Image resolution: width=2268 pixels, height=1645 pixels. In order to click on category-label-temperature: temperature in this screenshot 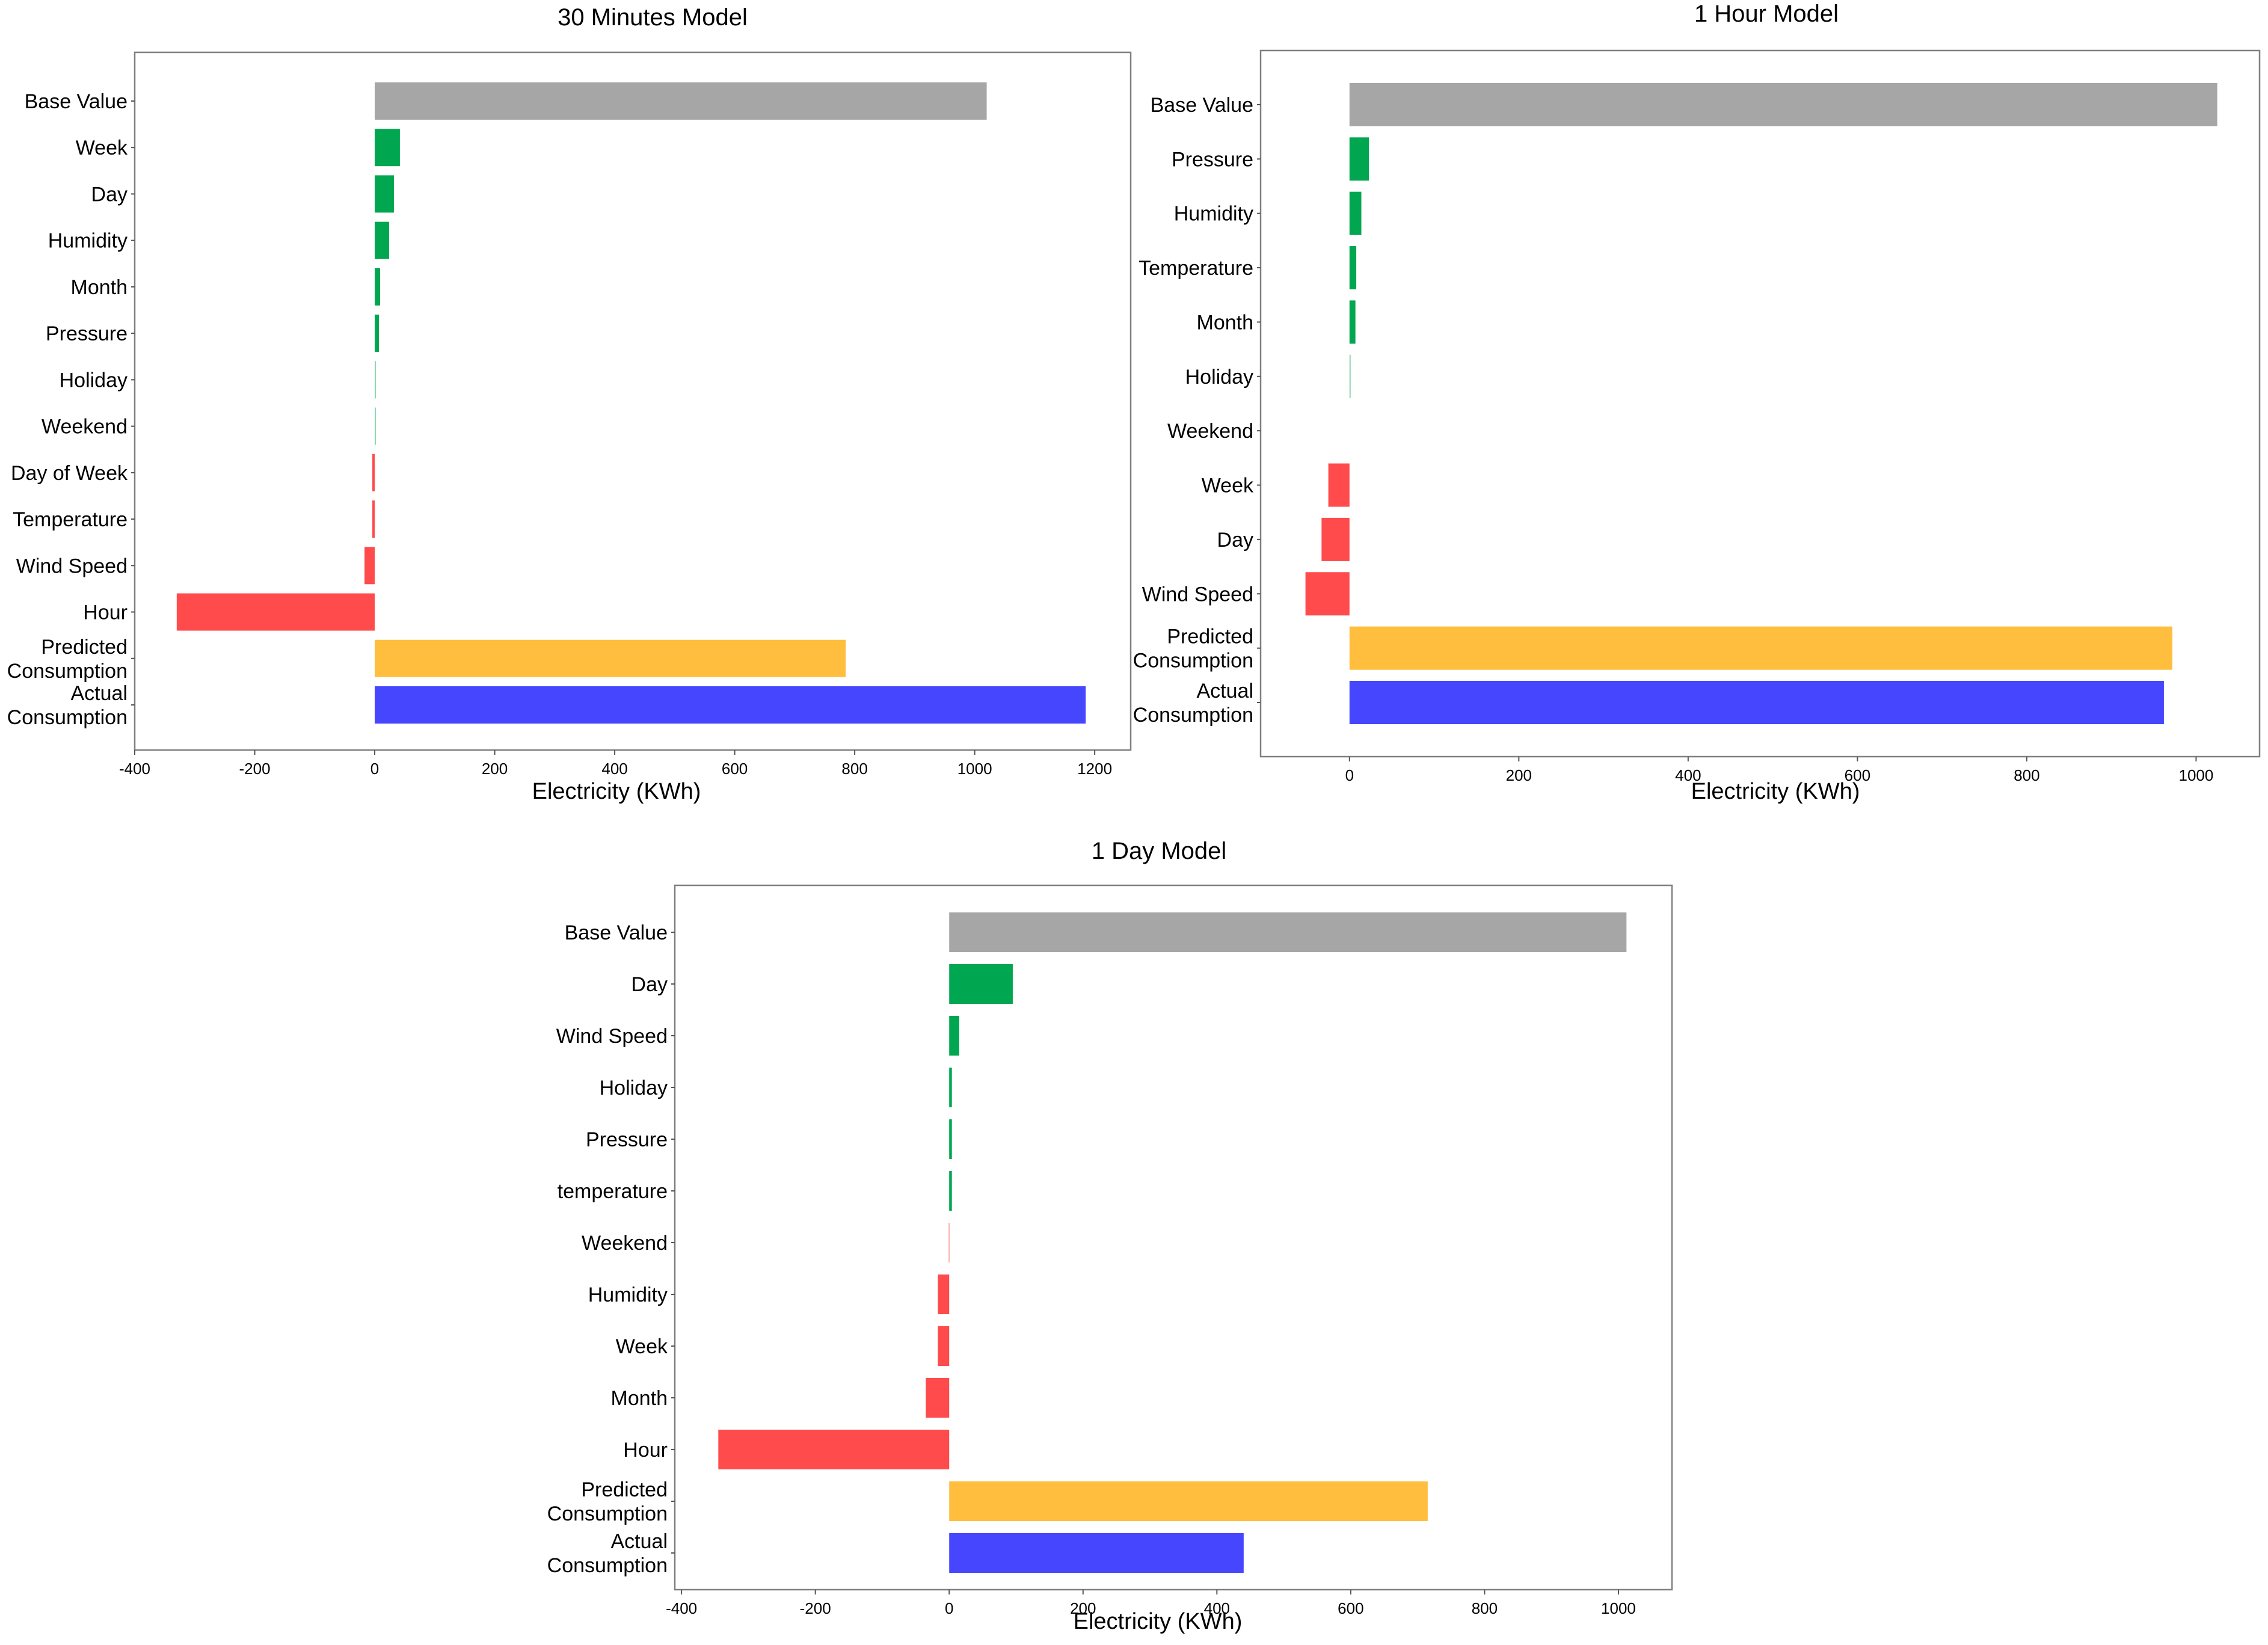, I will do `click(613, 1191)`.